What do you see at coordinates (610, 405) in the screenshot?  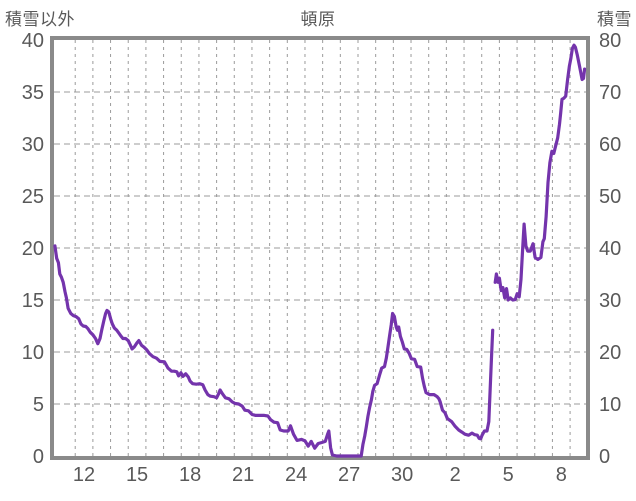 I see `y-right-tick-label: 10` at bounding box center [610, 405].